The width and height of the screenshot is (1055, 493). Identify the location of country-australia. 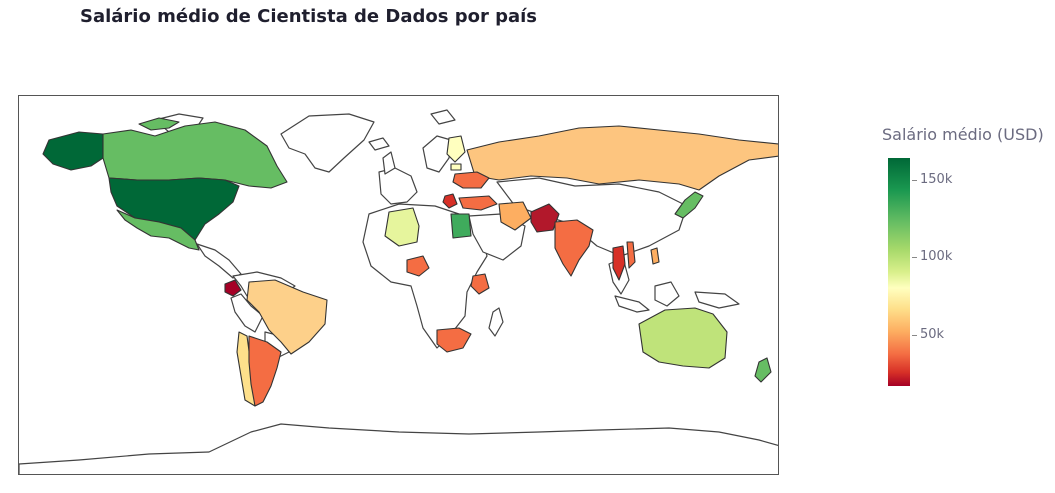
(683, 338).